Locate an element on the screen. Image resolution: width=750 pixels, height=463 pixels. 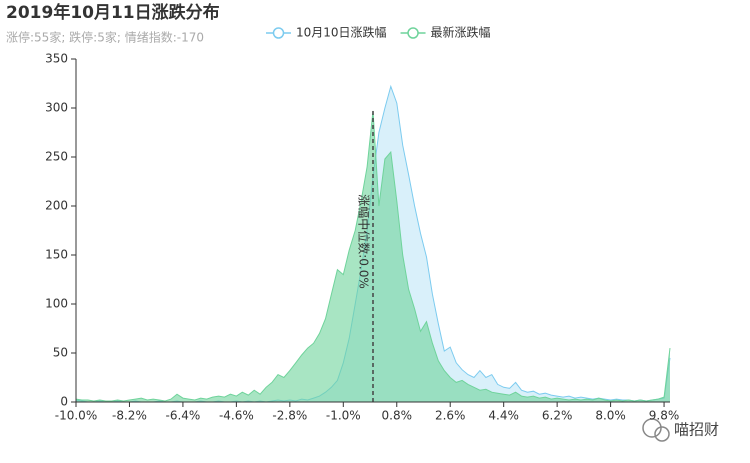
legend-item: 10月10日涨跌幅 is located at coordinates (326, 32).